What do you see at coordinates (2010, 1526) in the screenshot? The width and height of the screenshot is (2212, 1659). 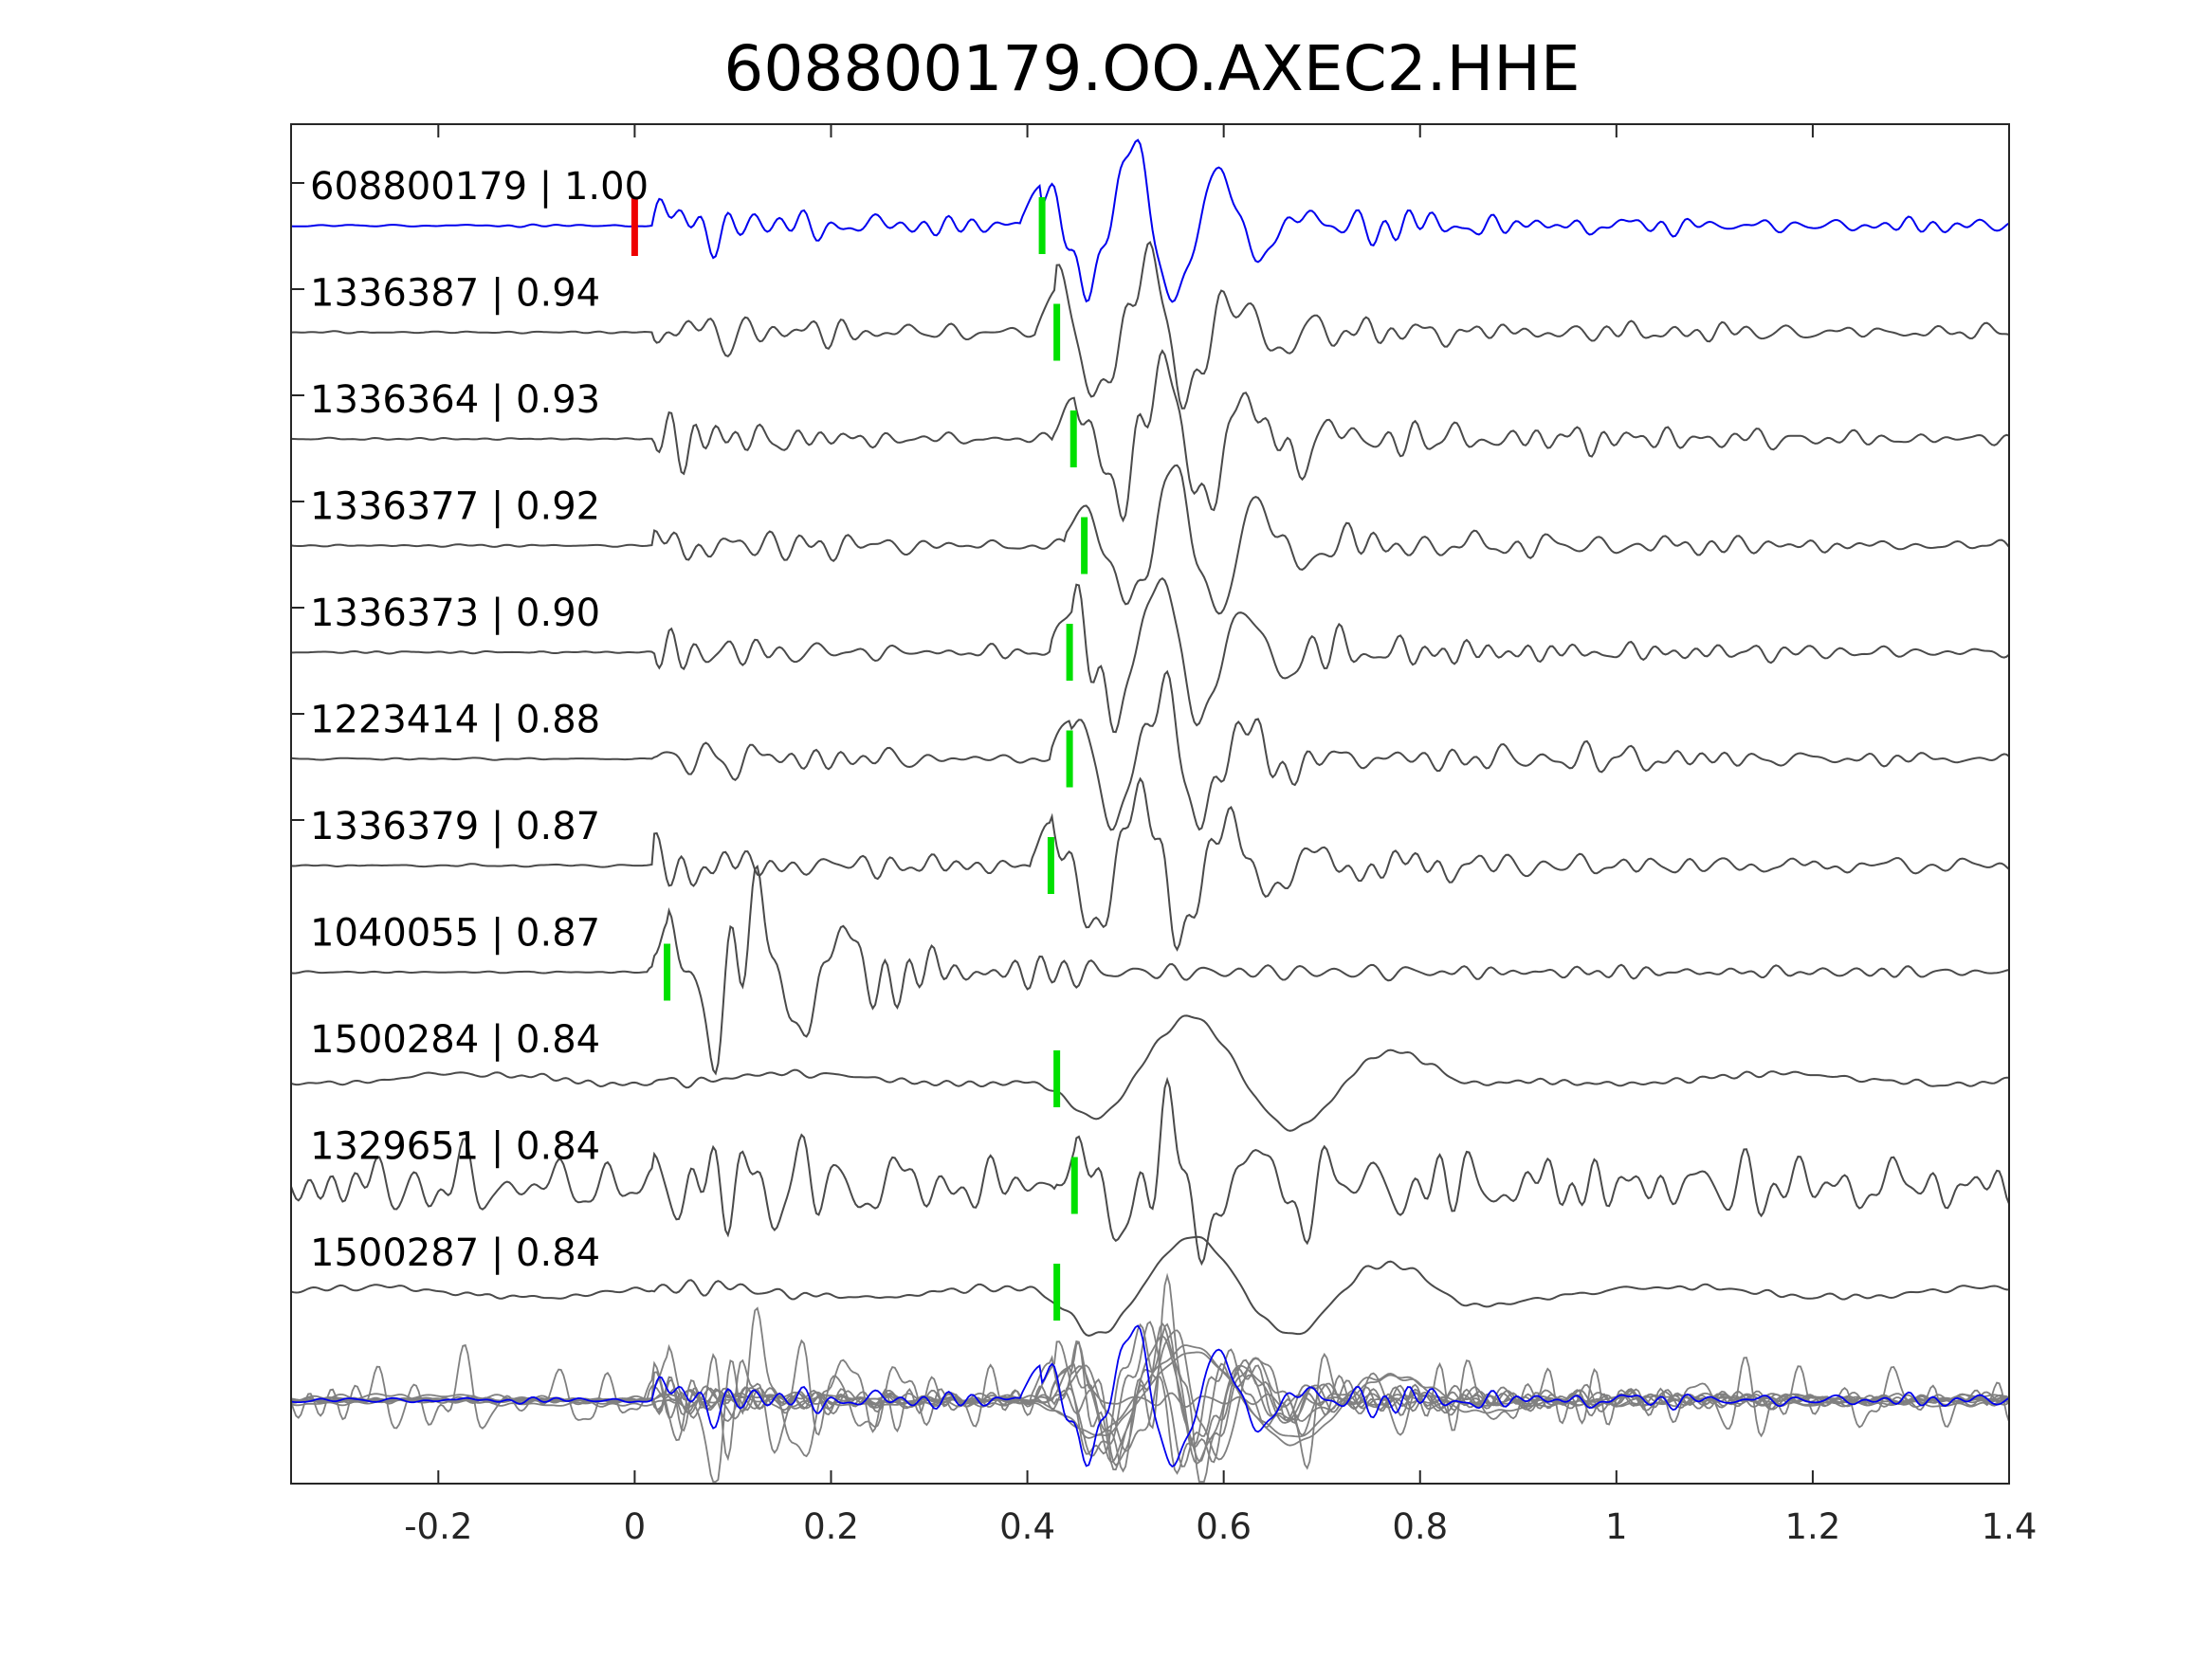 I see `x-tick-label: 1.4` at bounding box center [2010, 1526].